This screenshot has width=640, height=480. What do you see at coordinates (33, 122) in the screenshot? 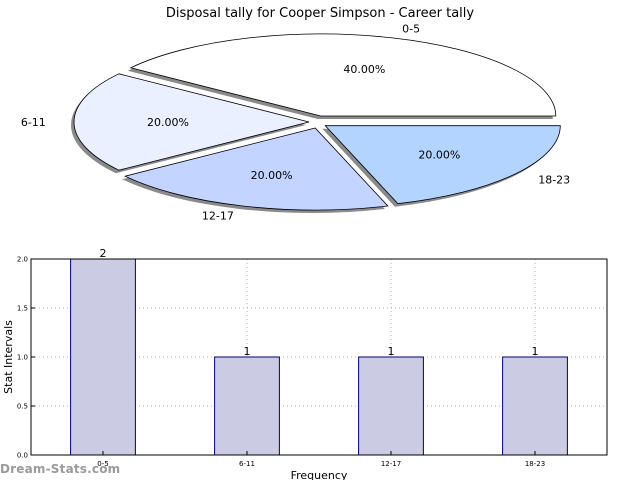
I see `pie-category-label: 6-11` at bounding box center [33, 122].